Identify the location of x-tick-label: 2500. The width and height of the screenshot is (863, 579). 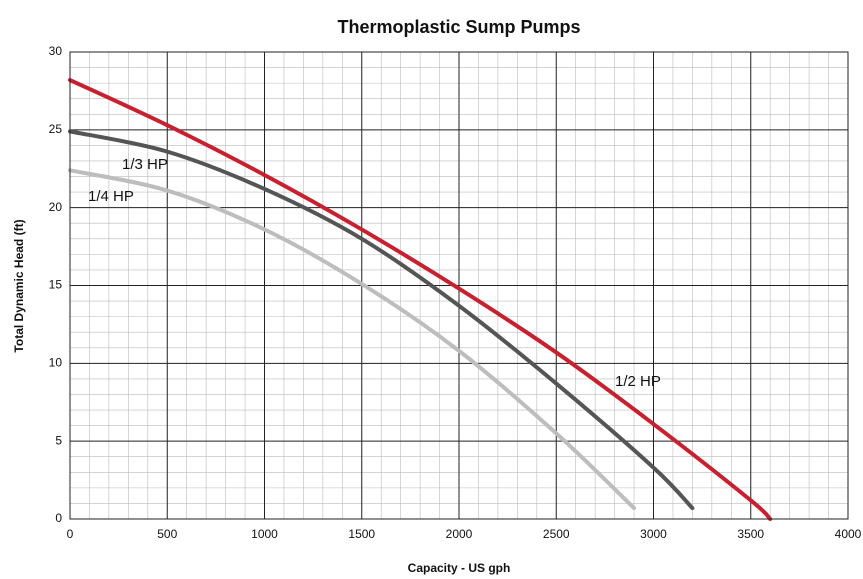
(556, 534).